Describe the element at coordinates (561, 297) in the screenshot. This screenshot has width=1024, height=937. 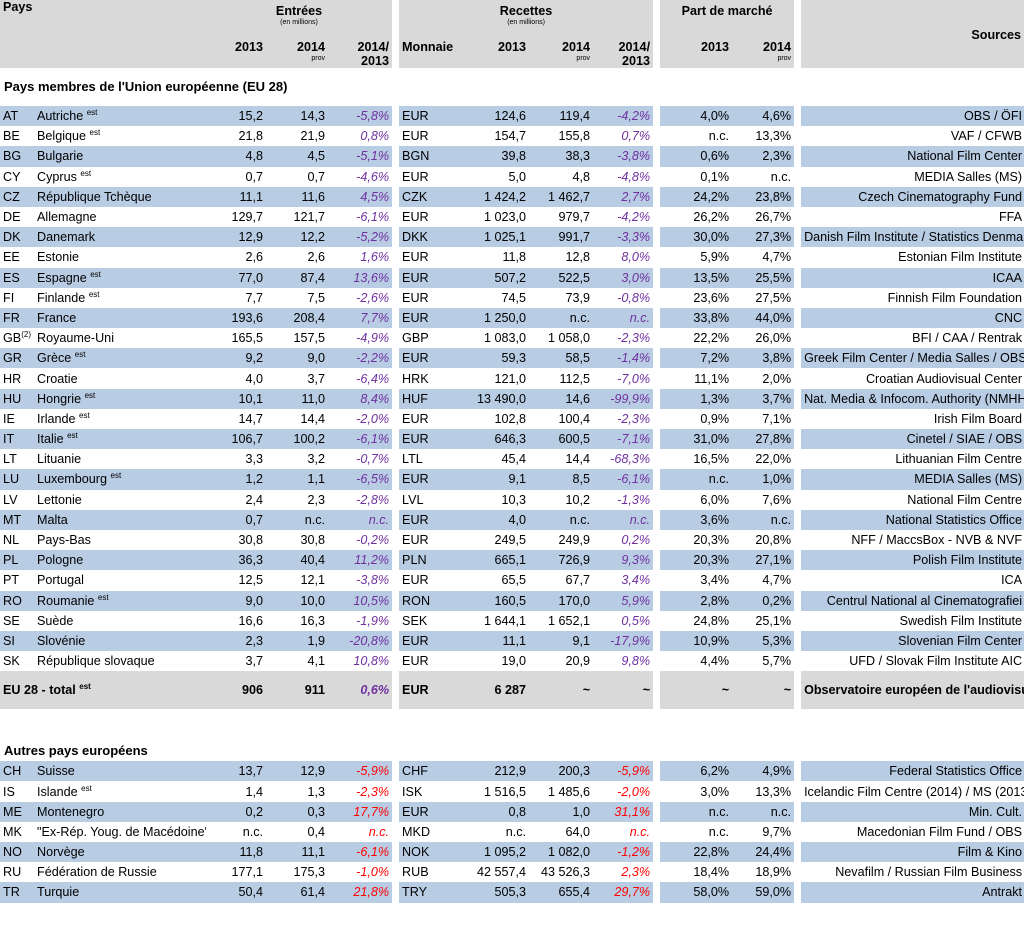
I see `recettes-2014: 73,9` at that location.